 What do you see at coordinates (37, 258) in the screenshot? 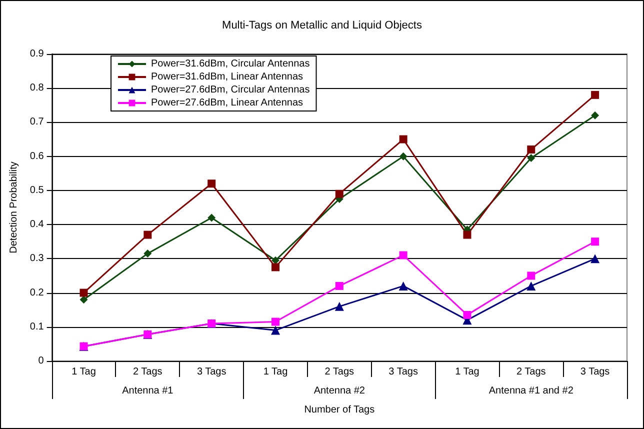
I see `y-tick-label: 0.3` at bounding box center [37, 258].